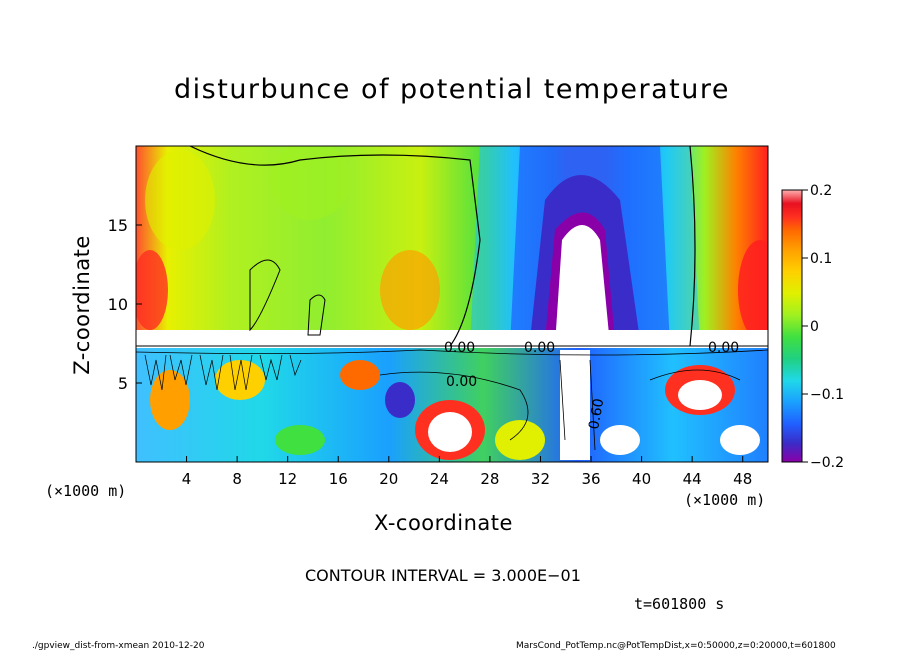 The width and height of the screenshot is (904, 654). What do you see at coordinates (821, 259) in the screenshot?
I see `colorbar-tick-label: 0.1` at bounding box center [821, 259].